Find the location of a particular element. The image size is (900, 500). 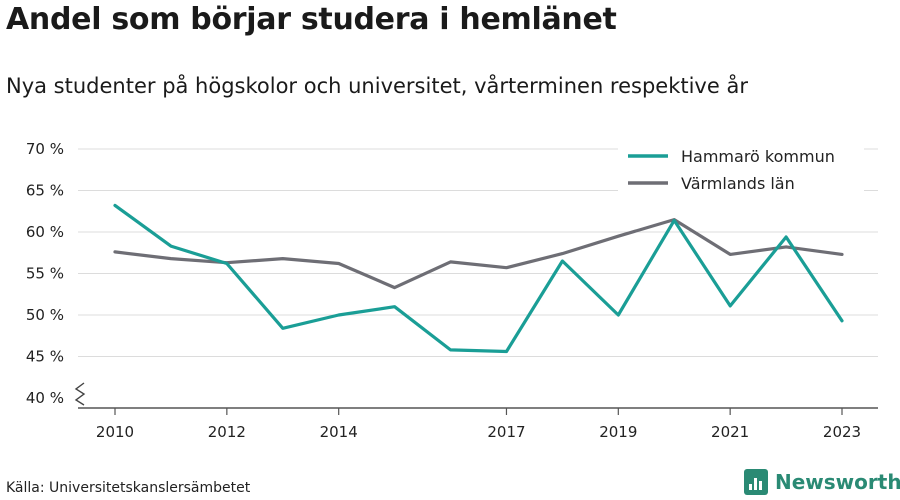

y-tick-label: 45 % is located at coordinates (45, 357).